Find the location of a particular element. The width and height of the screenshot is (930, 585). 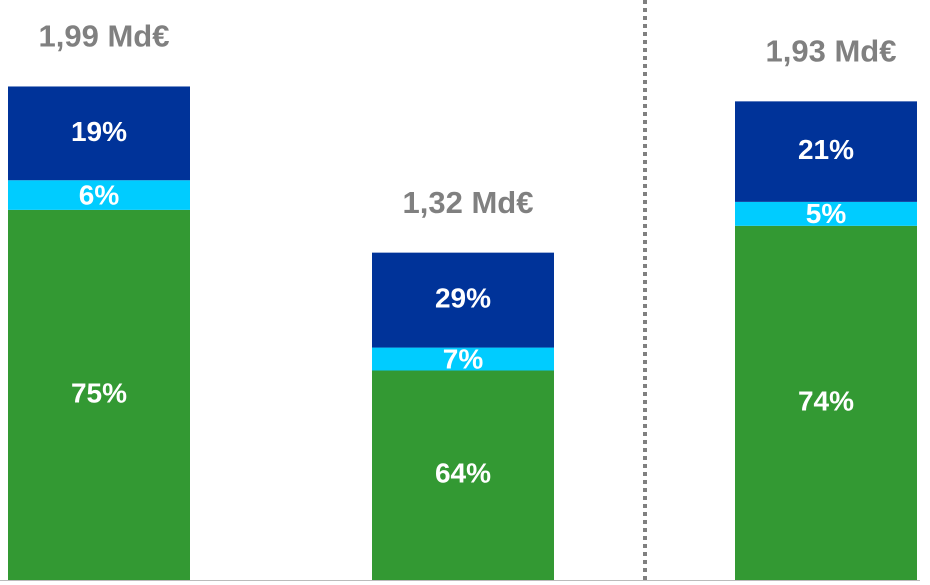

segment-label: 19% is located at coordinates (99, 131).